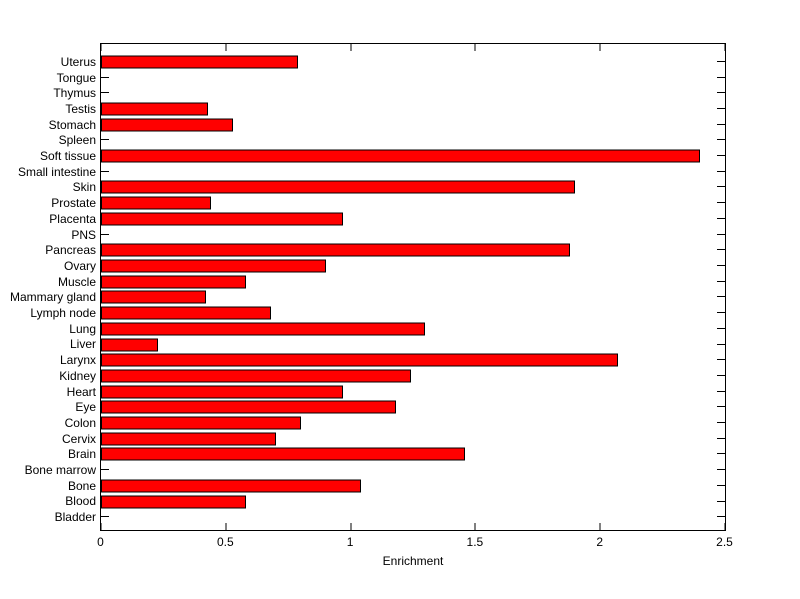 The height and width of the screenshot is (599, 800). Describe the element at coordinates (475, 542) in the screenshot. I see `x-tick-label: 1.5` at that location.